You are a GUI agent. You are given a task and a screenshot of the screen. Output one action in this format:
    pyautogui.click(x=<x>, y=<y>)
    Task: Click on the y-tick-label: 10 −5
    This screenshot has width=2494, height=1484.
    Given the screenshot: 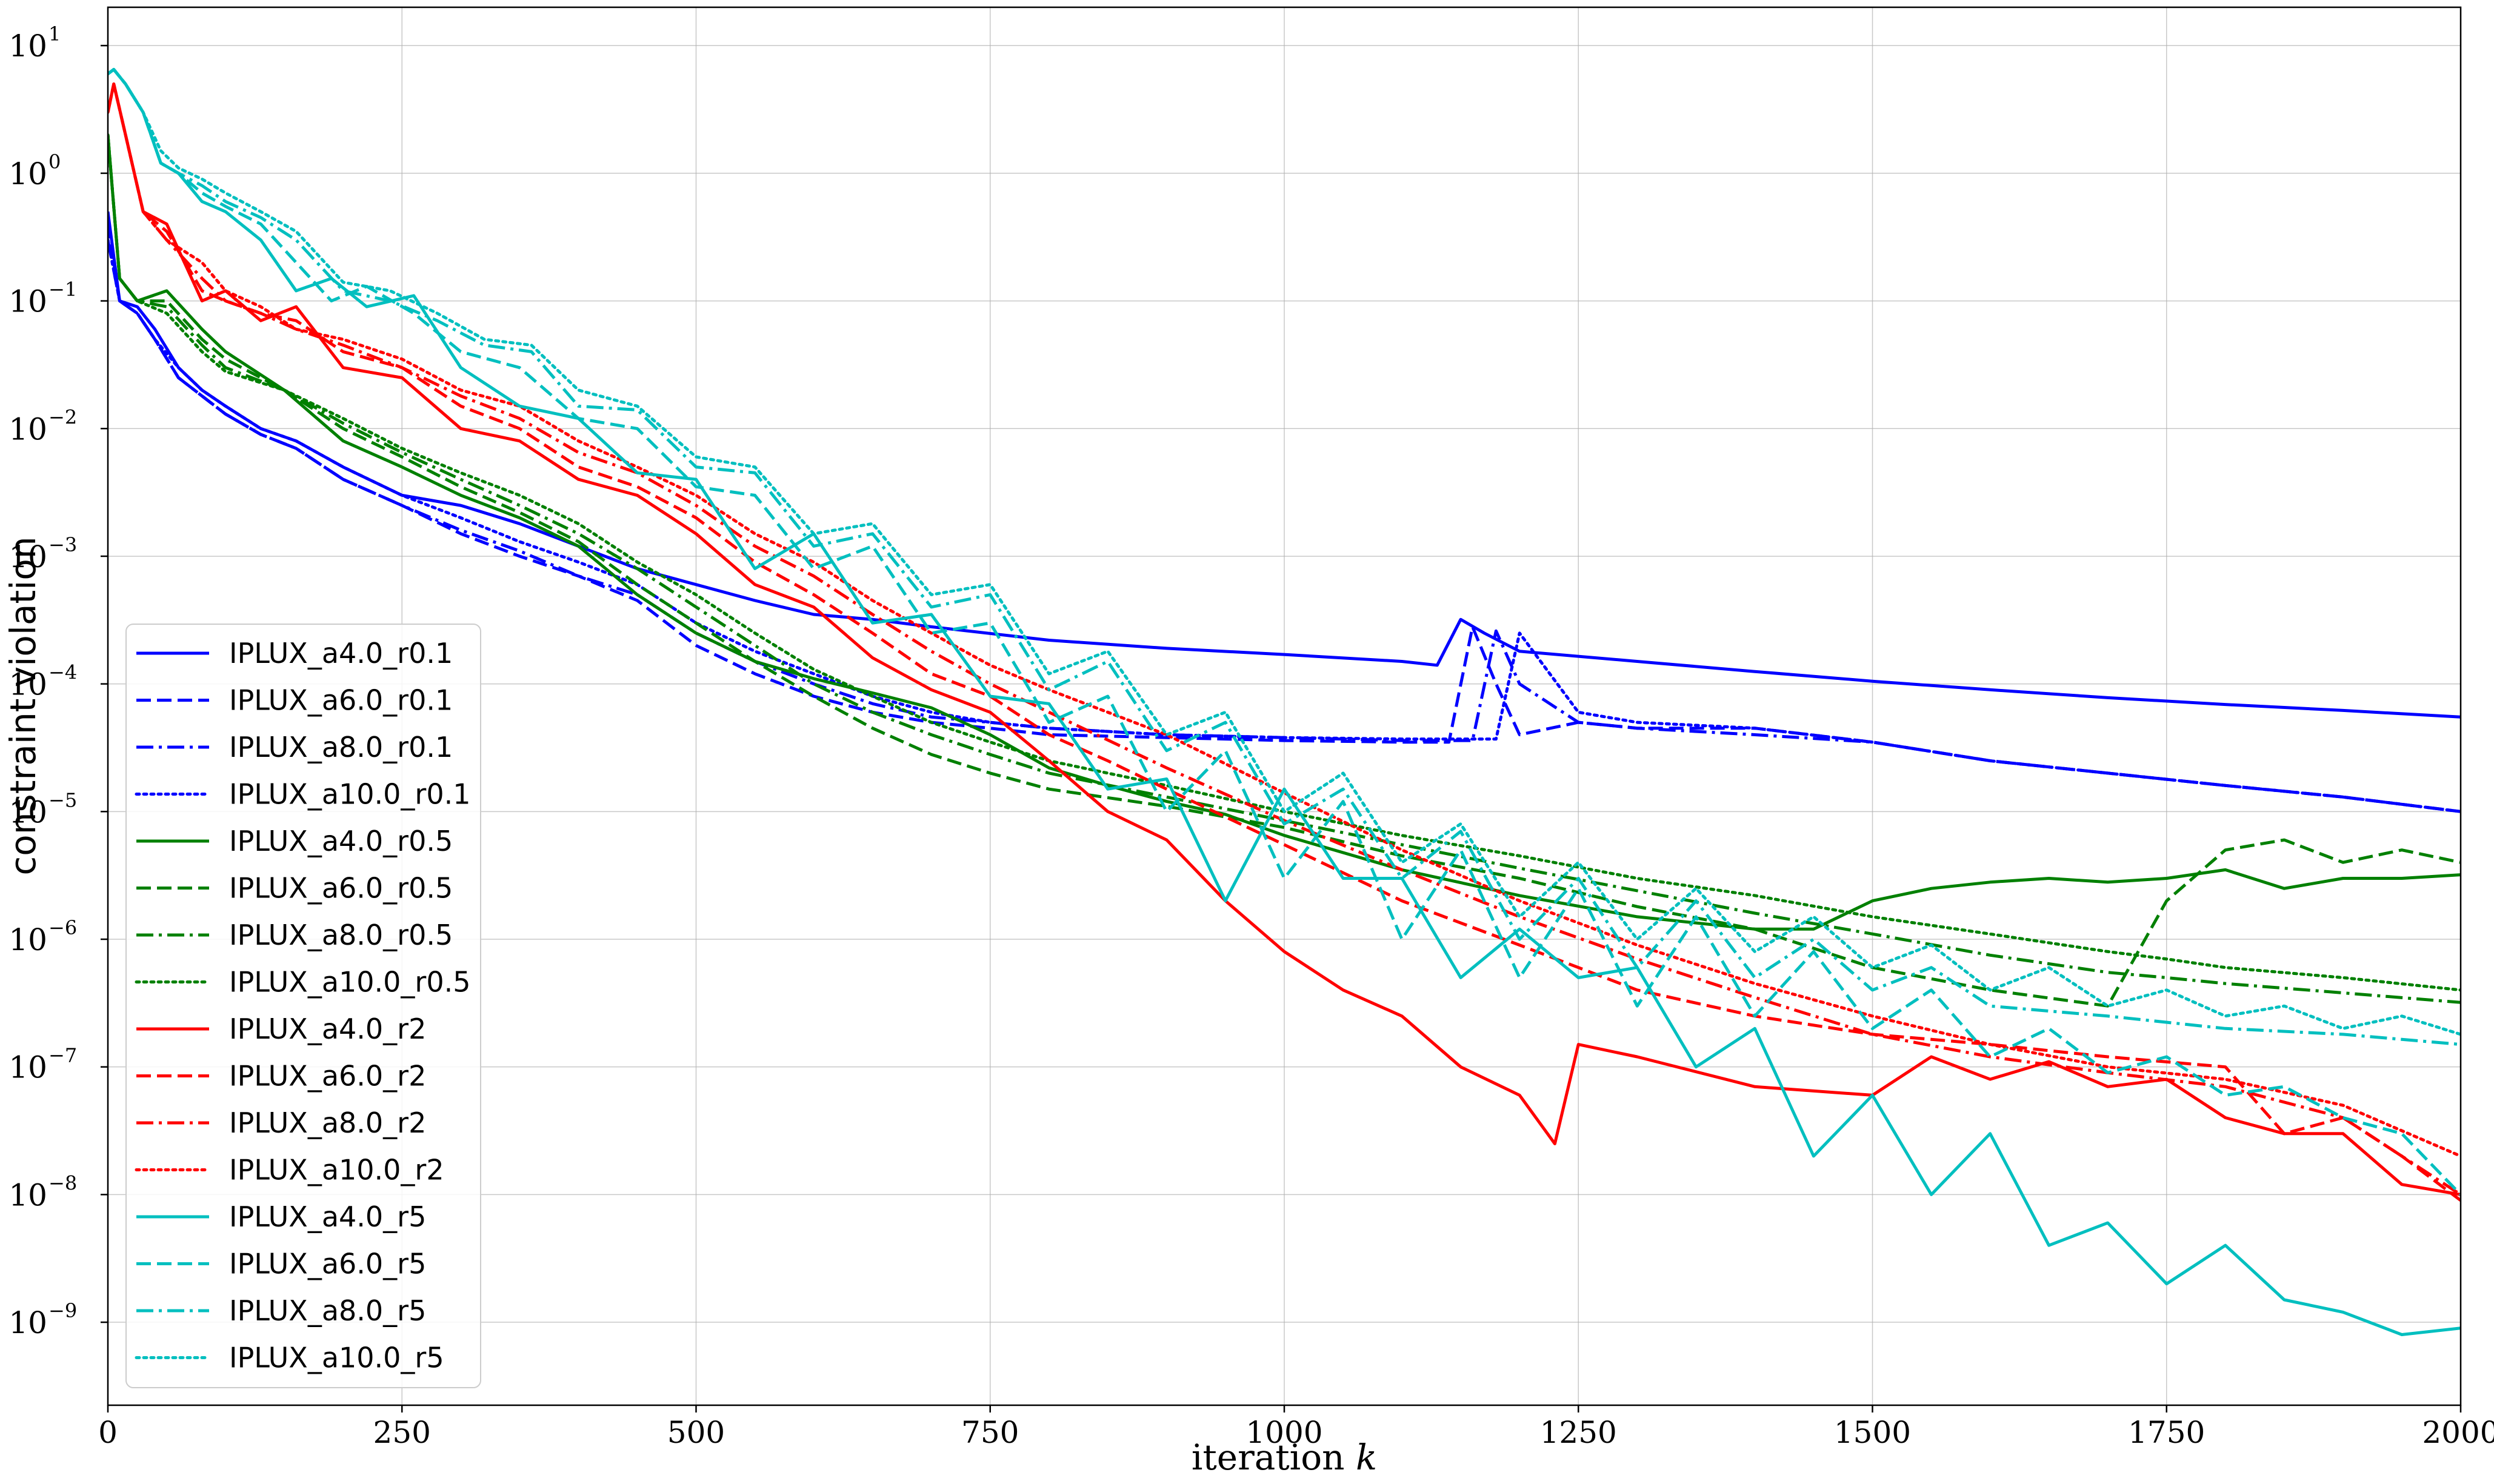 What is the action you would take?
    pyautogui.click(x=42, y=809)
    